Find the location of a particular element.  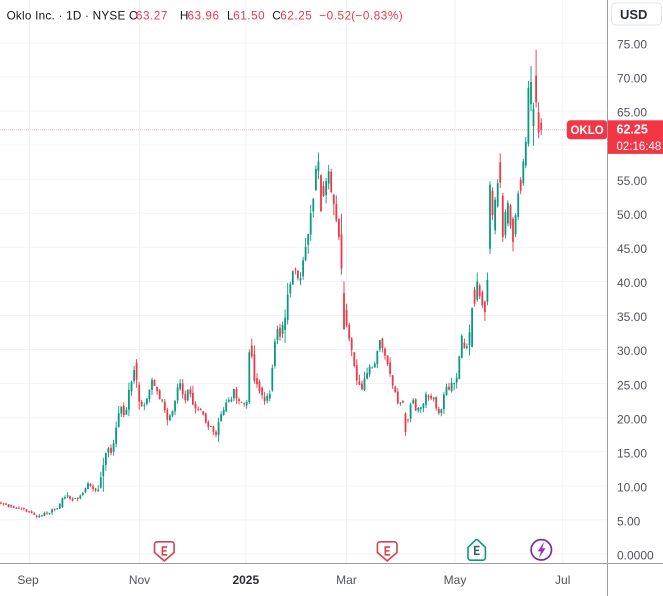

svg-text: 45.00 is located at coordinates (632, 249).